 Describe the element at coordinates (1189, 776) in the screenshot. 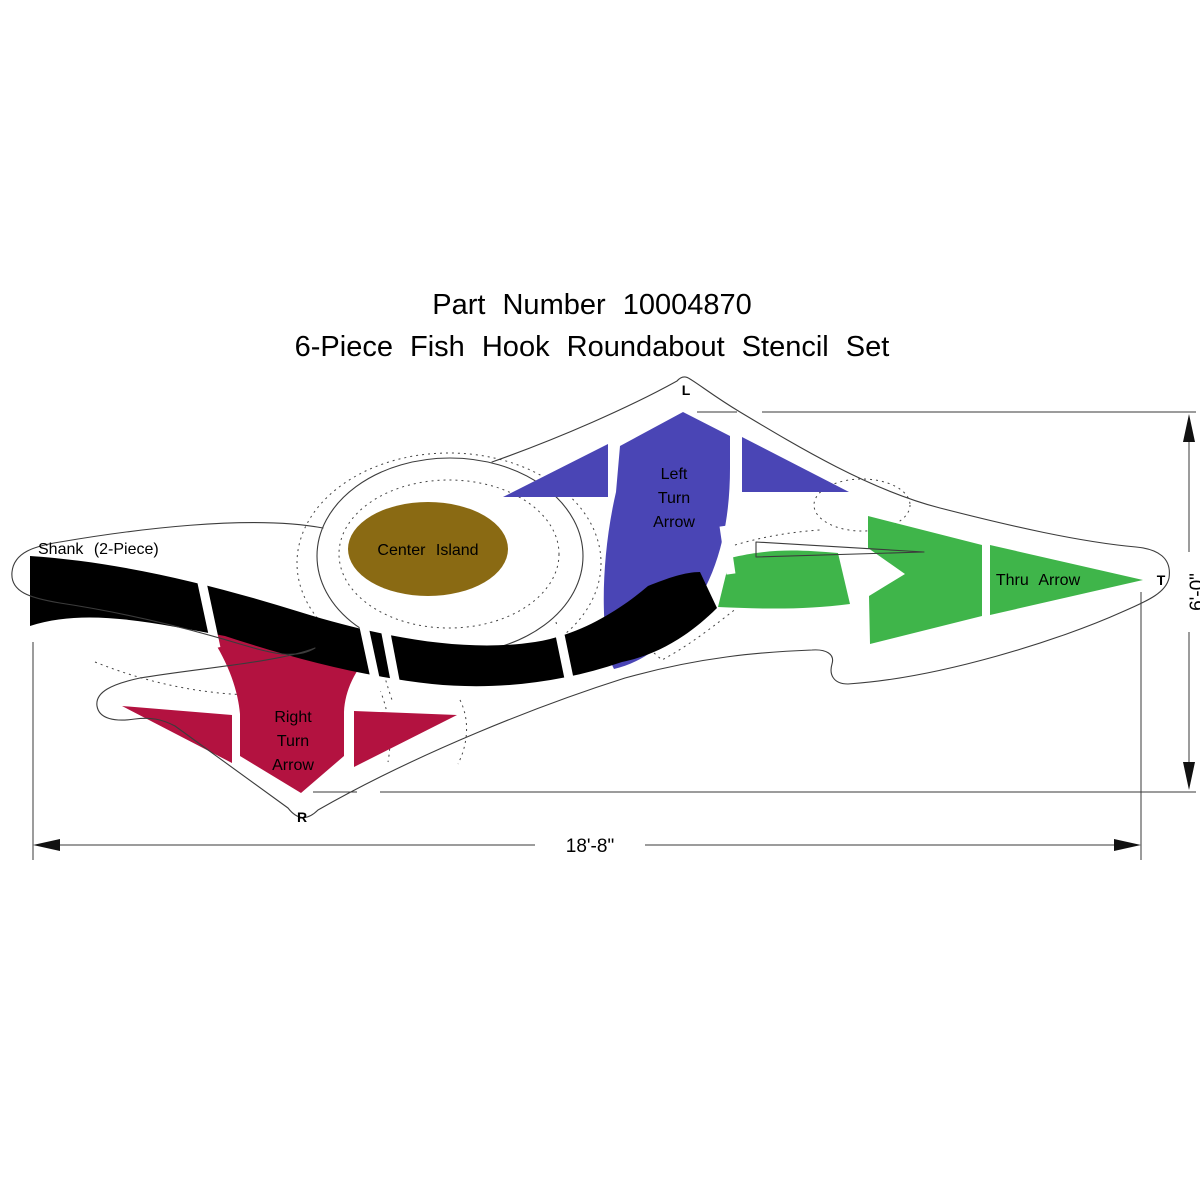

I see `dim-arrowhead-down-icon` at that location.